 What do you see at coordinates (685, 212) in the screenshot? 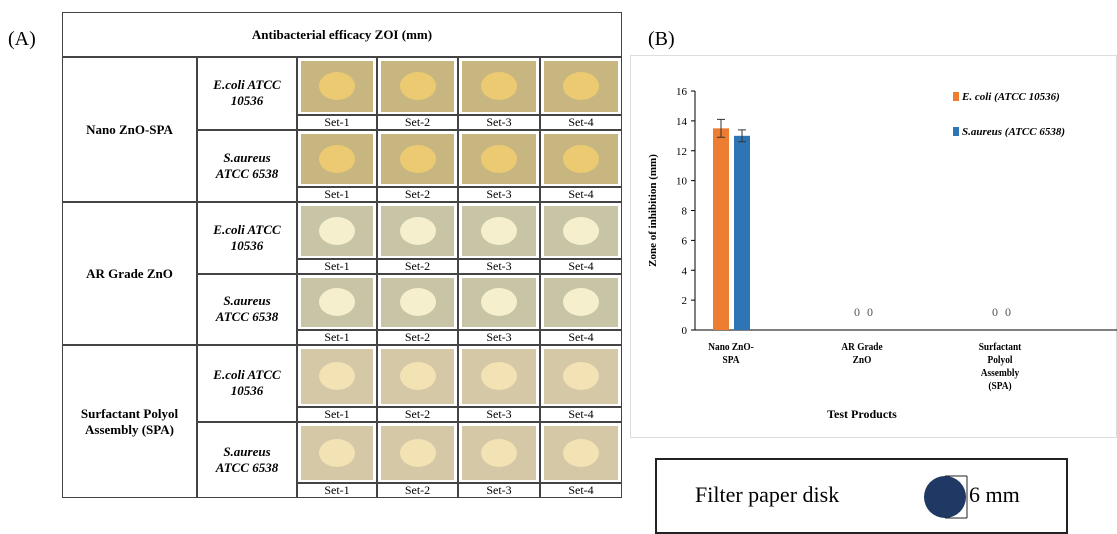
I see `y-tick-label: 8` at bounding box center [685, 212].